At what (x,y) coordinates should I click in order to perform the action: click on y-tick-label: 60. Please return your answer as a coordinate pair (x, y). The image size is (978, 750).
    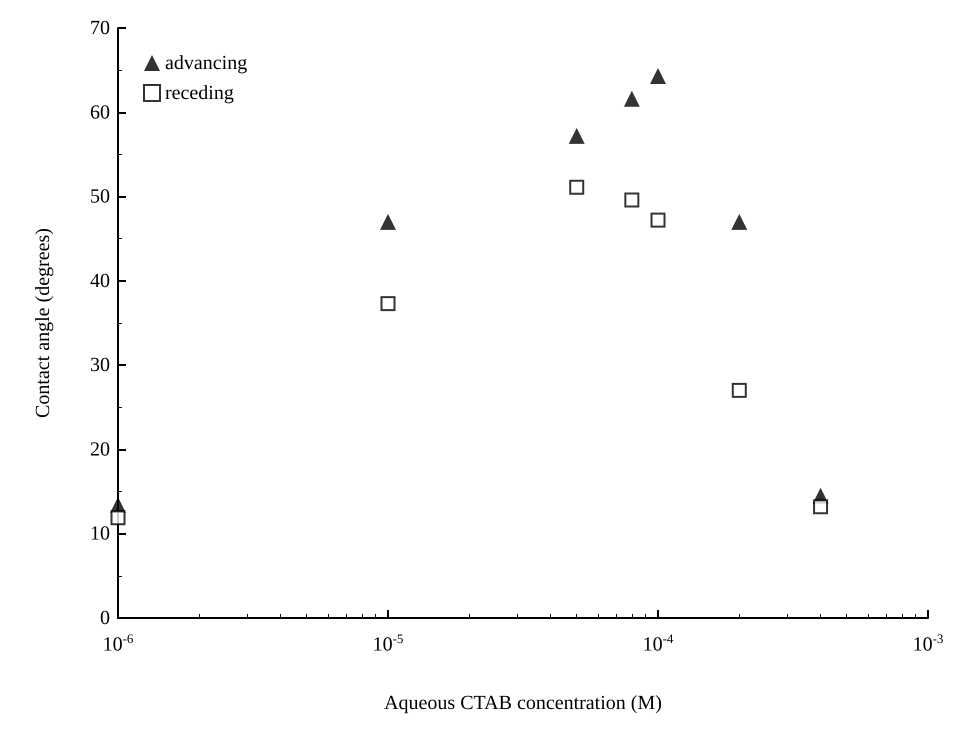
    Looking at the image, I should click on (100, 112).